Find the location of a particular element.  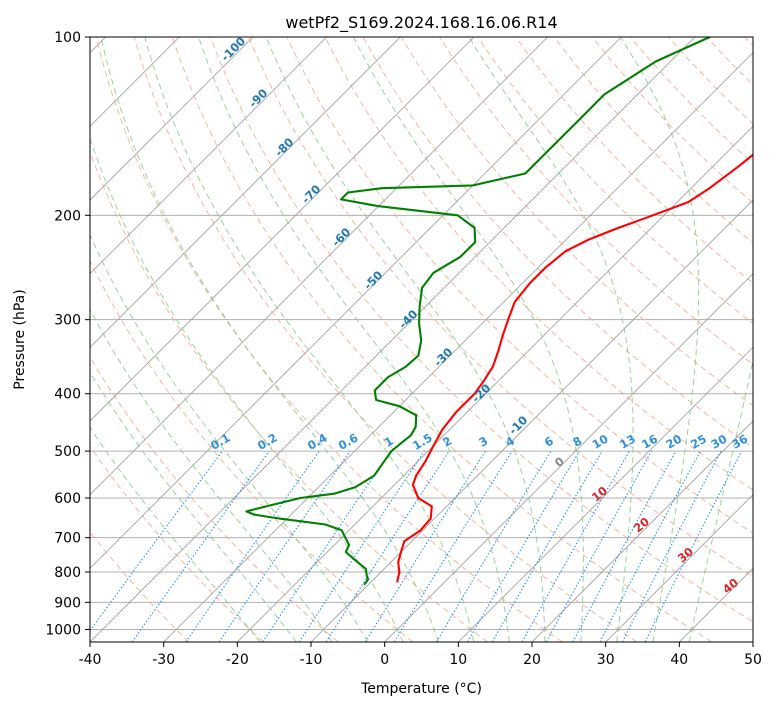

x-tick-label: 40 is located at coordinates (679, 660).